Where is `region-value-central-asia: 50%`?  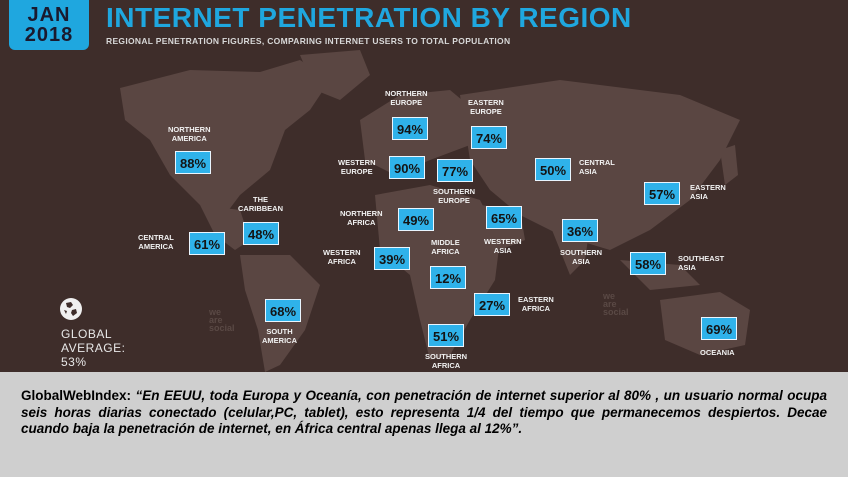
region-value-central-asia: 50% is located at coordinates (553, 169).